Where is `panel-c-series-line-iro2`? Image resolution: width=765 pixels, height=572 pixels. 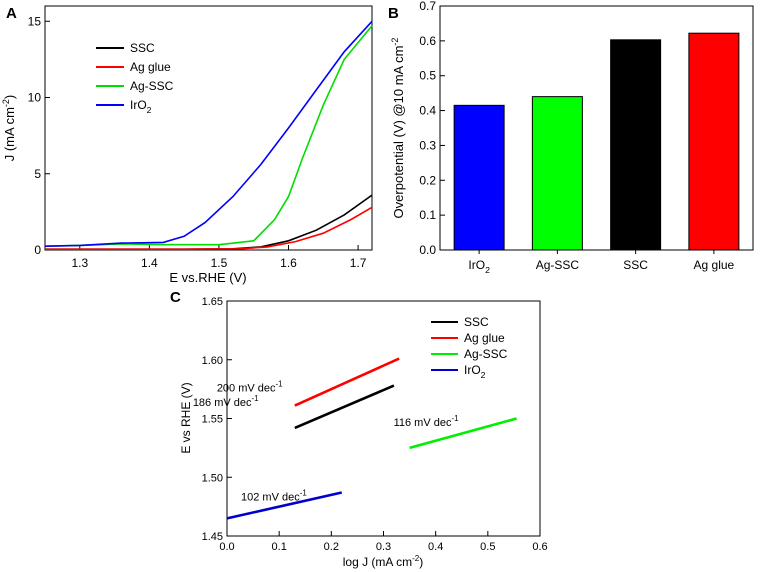
panel-c-series-line-iro2 is located at coordinates (284, 505).